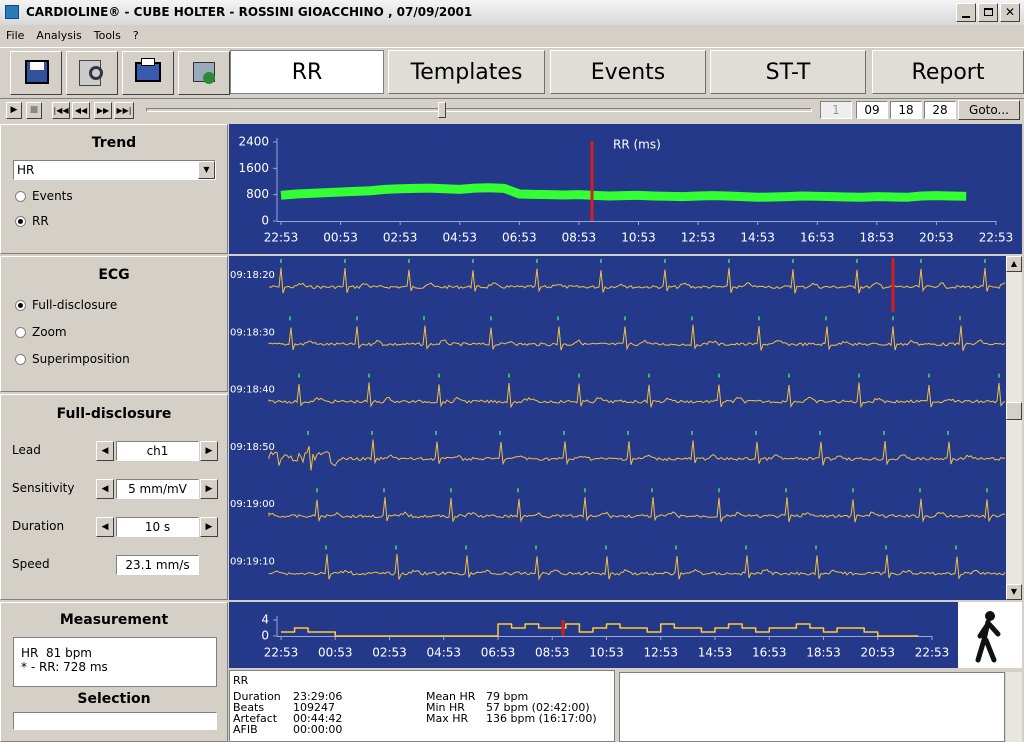  I want to click on minimize-button, so click(966, 12).